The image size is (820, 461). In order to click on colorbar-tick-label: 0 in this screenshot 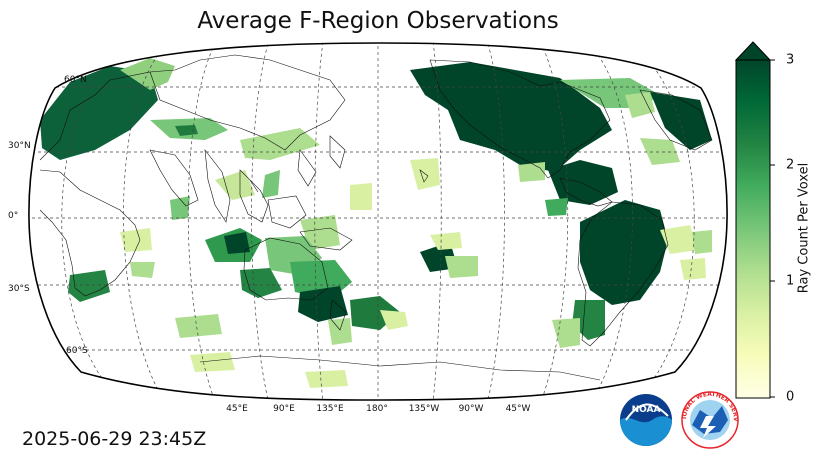, I will do `click(790, 397)`.